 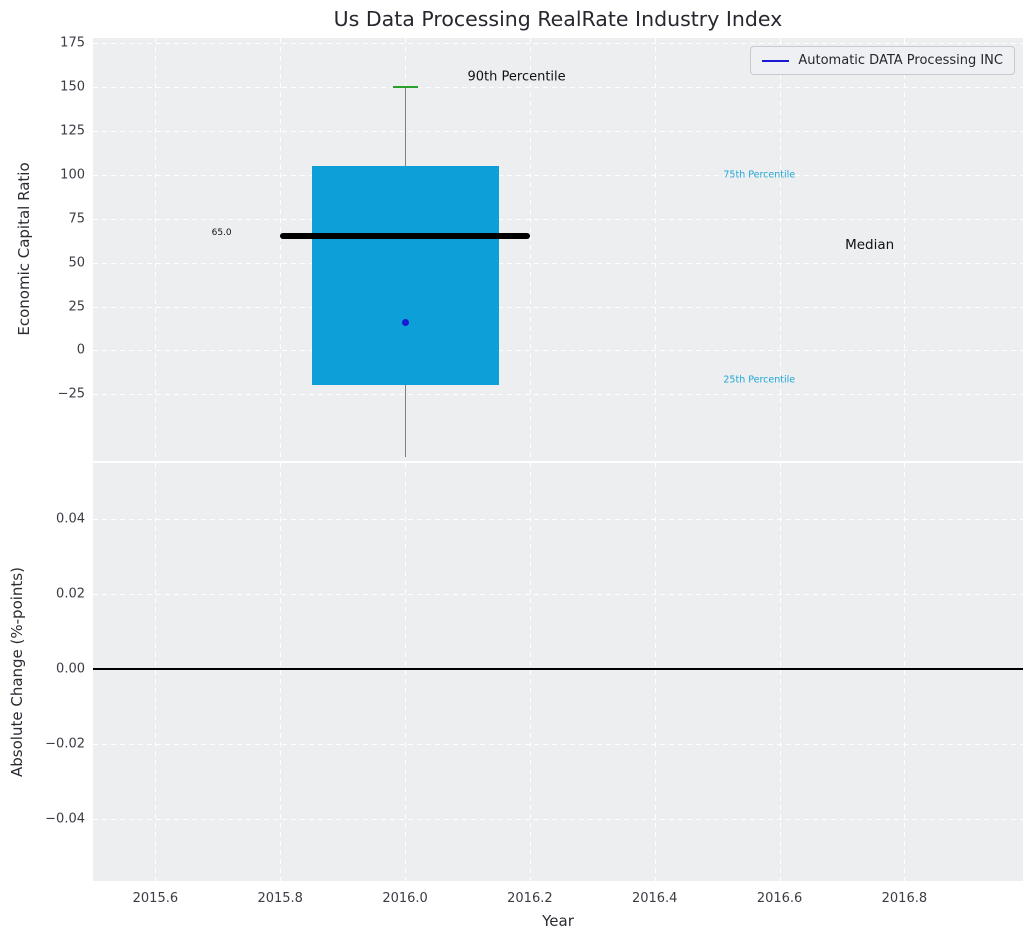 I want to click on x-tick-label: 2016.6, so click(x=779, y=898).